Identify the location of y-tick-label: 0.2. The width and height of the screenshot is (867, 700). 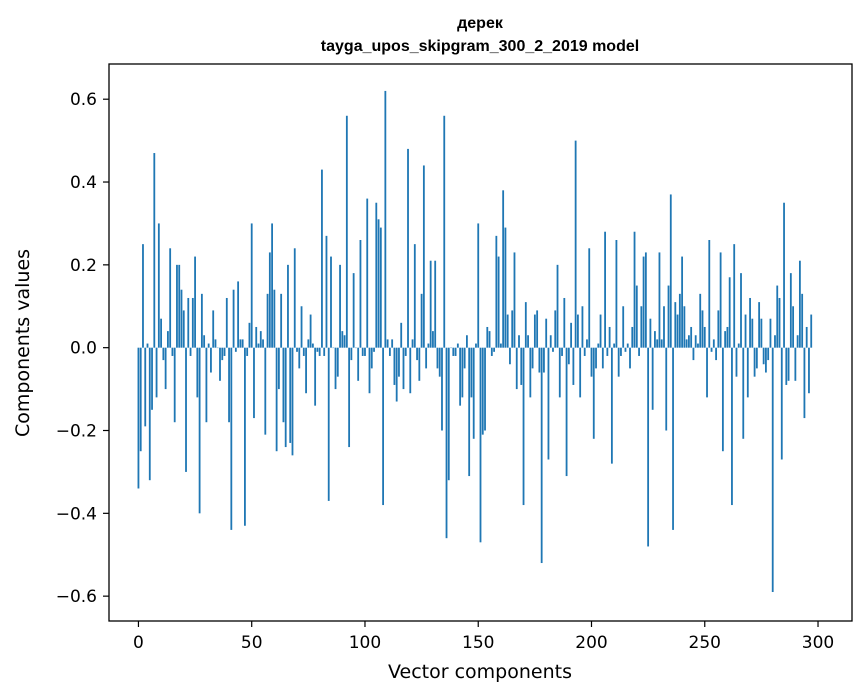
(83, 266).